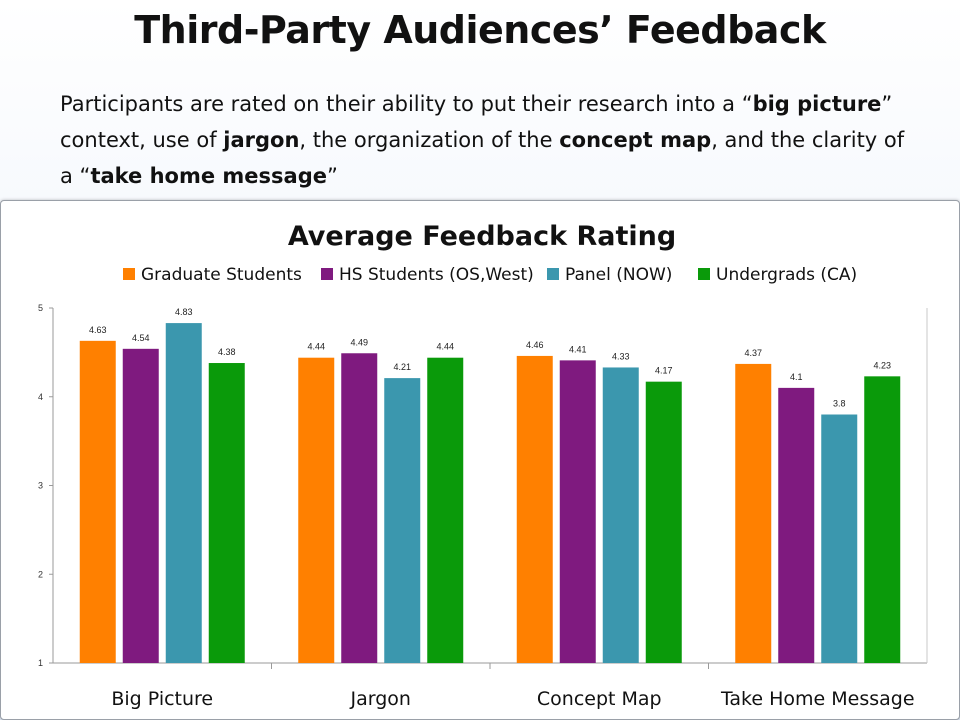 This screenshot has width=960, height=720. I want to click on bar-concept-map-panel-now, so click(620, 515).